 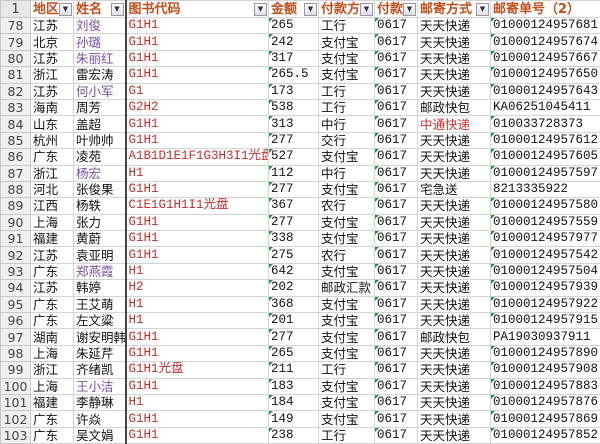 I want to click on row-header: 84, so click(x=15, y=124).